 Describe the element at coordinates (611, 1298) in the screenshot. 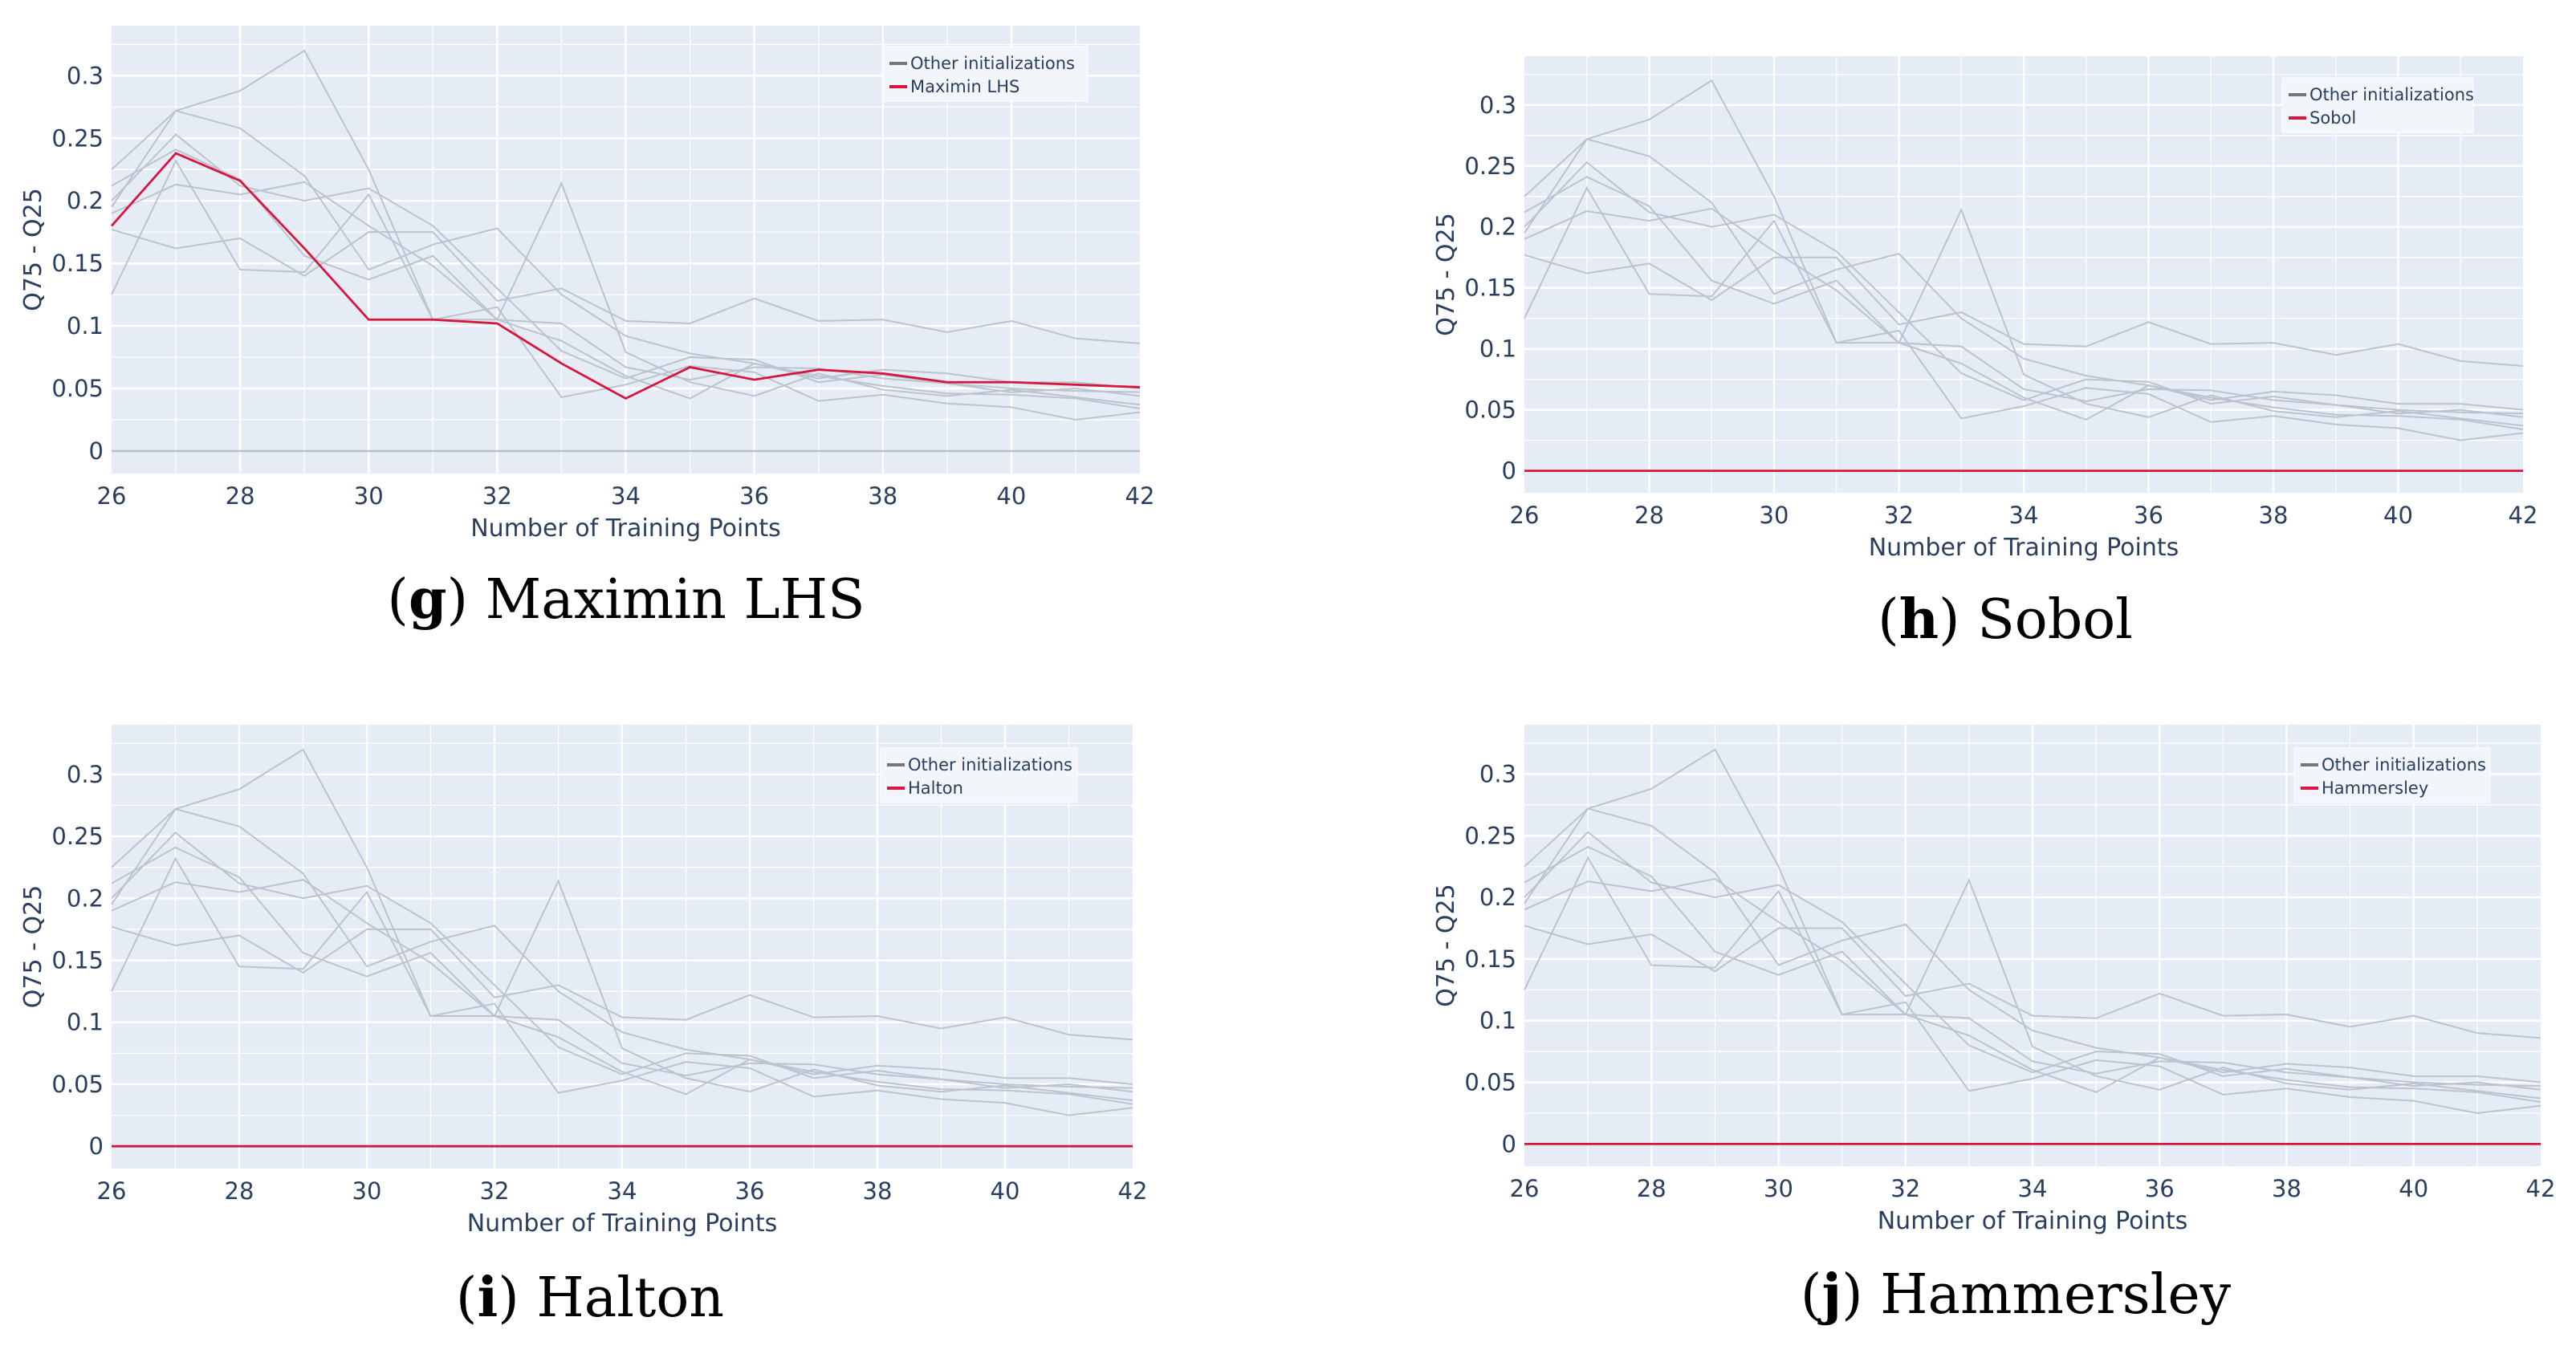

I see `caption-text: ) Halton` at that location.